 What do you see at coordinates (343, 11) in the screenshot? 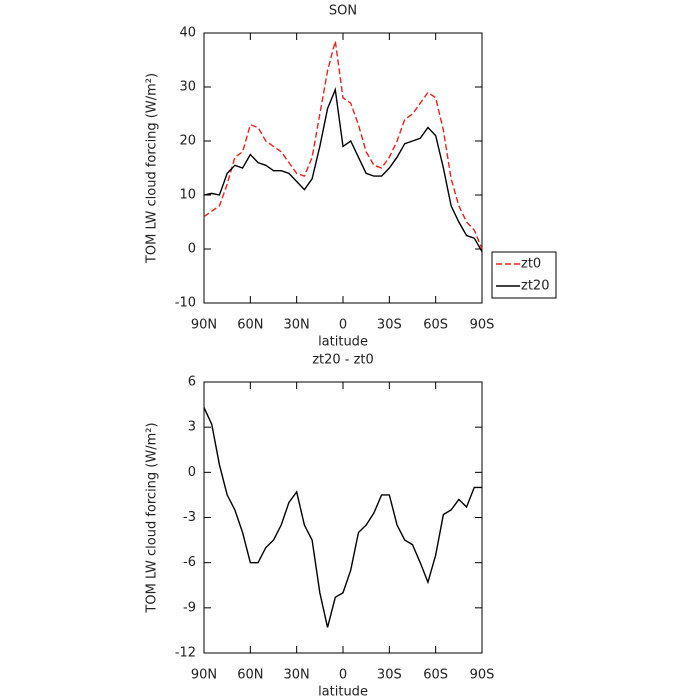
I see `chart-title: SON` at bounding box center [343, 11].